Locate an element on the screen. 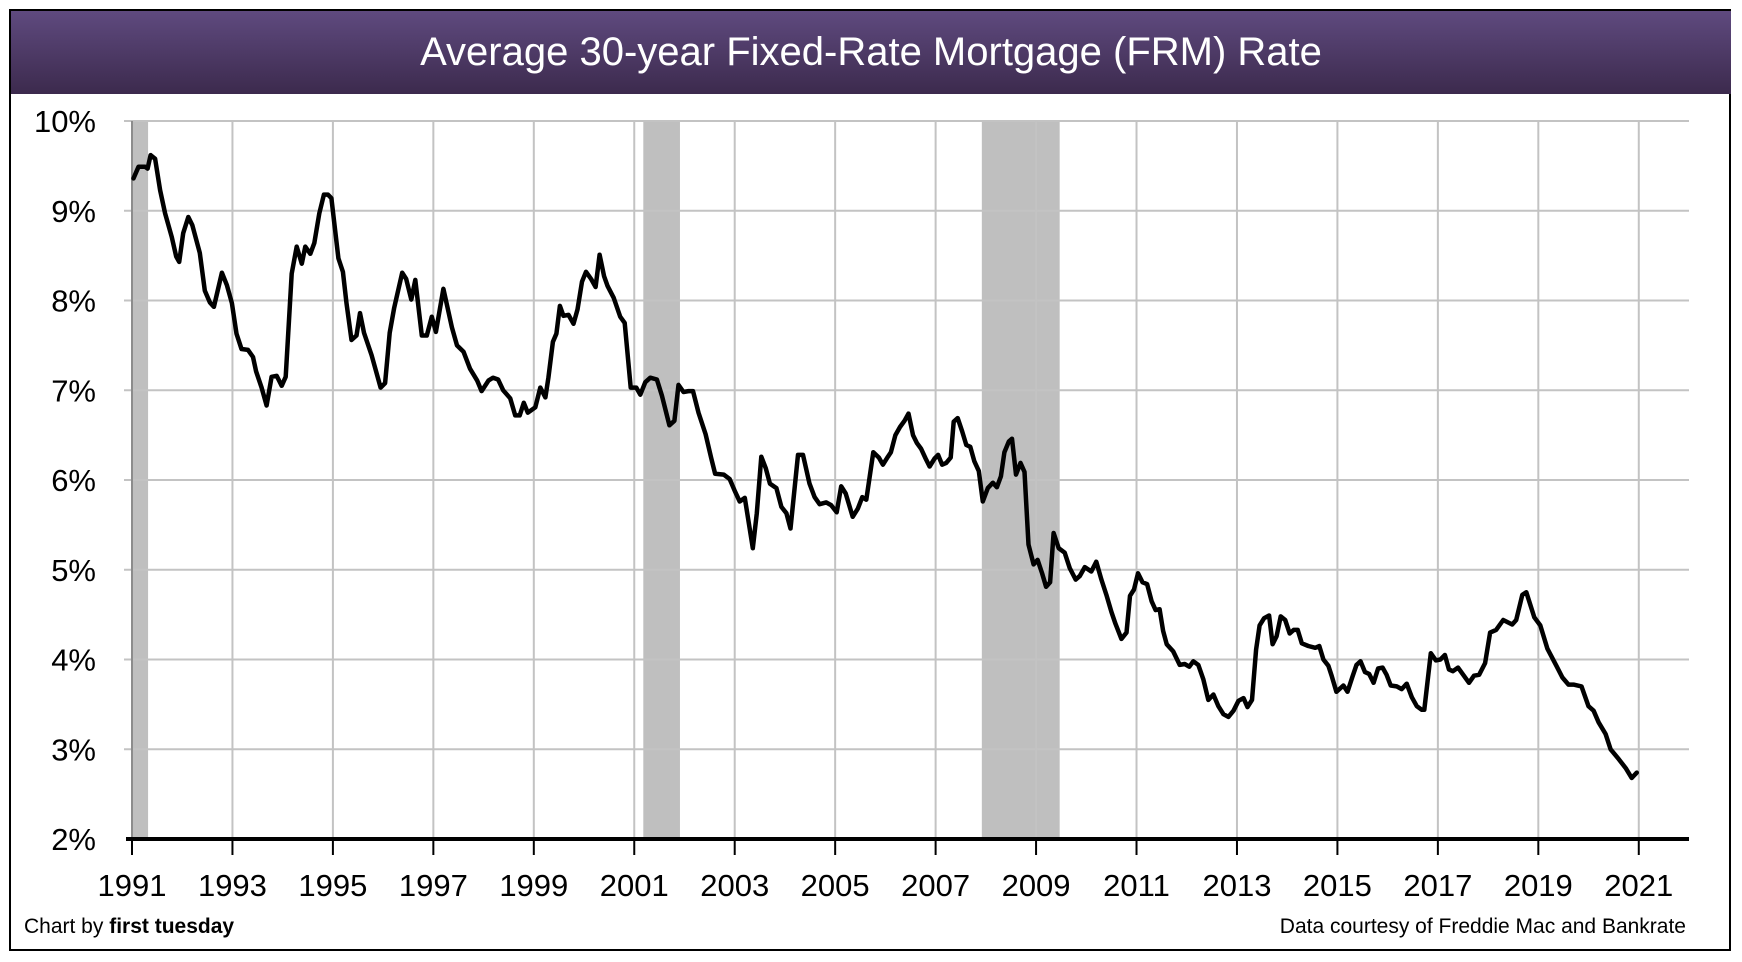 The width and height of the screenshot is (1742, 962). y-tick-label: 7% is located at coordinates (73, 390).